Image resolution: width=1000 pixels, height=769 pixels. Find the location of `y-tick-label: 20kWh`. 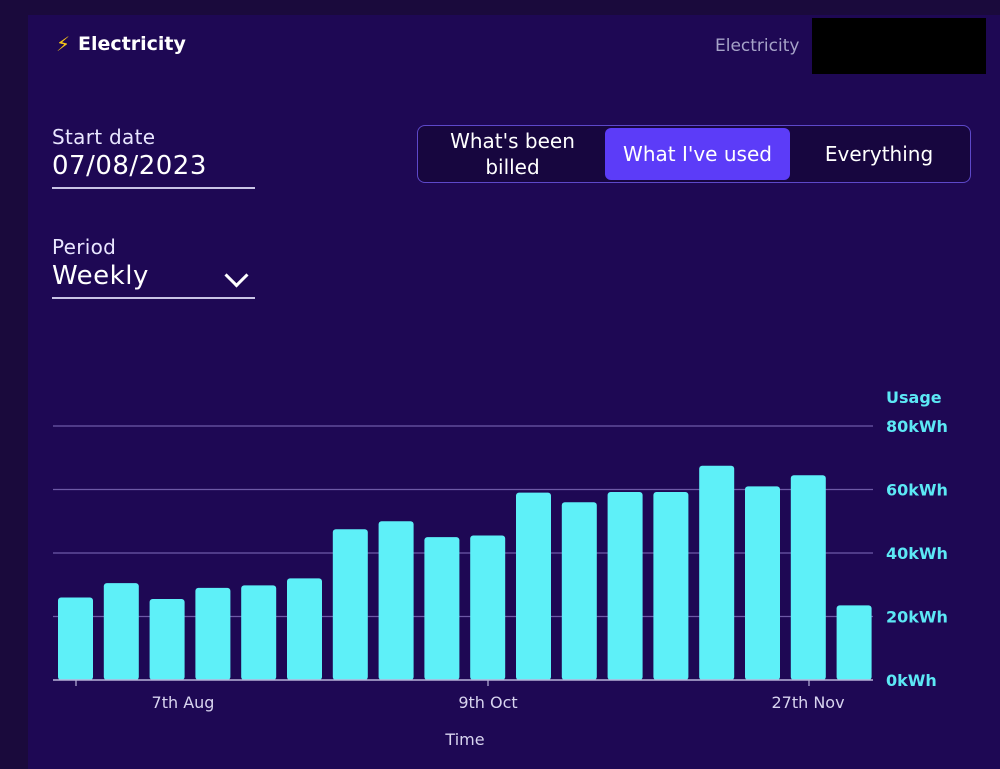

y-tick-label: 20kWh is located at coordinates (917, 617).